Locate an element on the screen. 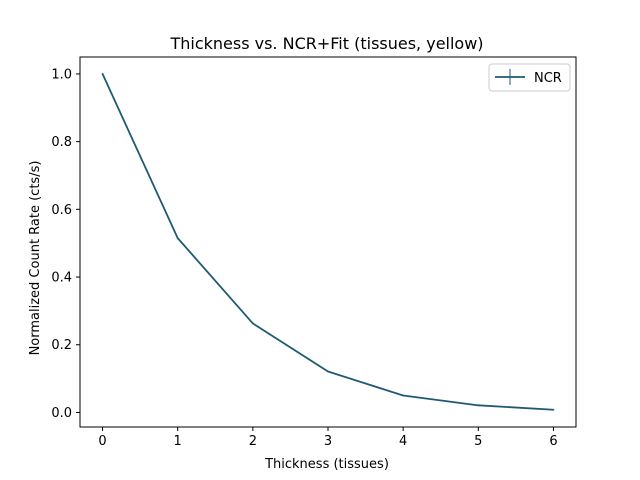  x-tick-label: 3 is located at coordinates (328, 441).